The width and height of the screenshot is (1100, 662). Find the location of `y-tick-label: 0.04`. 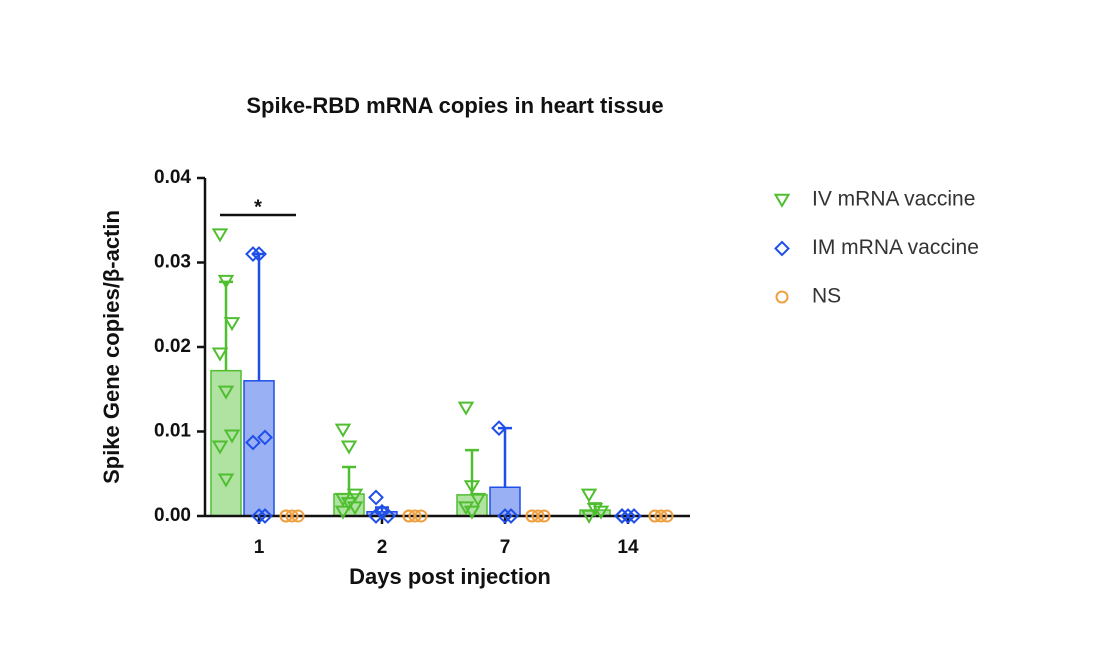

y-tick-label: 0.04 is located at coordinates (172, 177).